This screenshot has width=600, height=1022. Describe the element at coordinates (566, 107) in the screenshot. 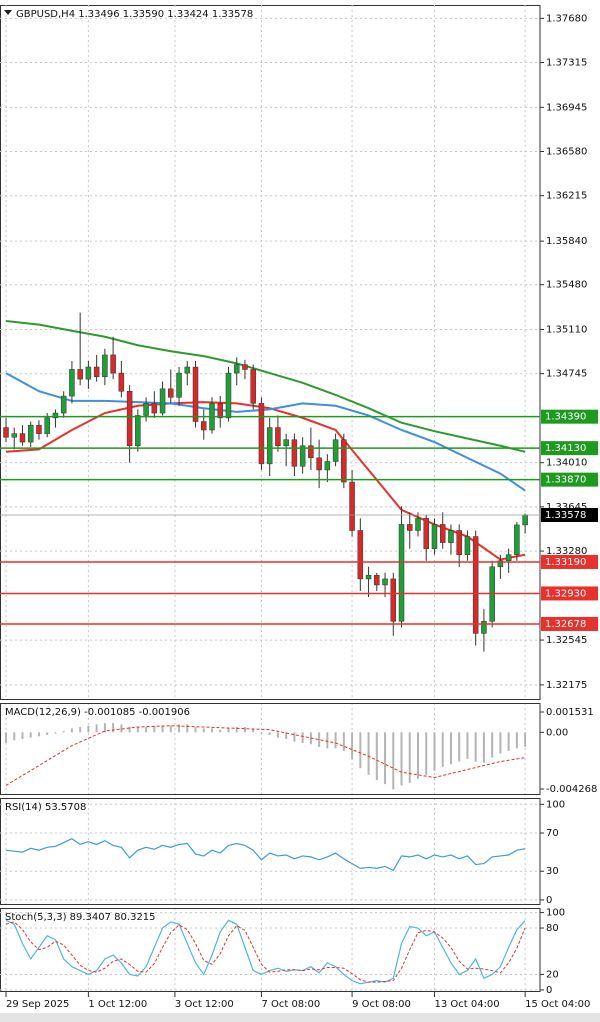

I see `y-tick-label: 1.36945` at that location.